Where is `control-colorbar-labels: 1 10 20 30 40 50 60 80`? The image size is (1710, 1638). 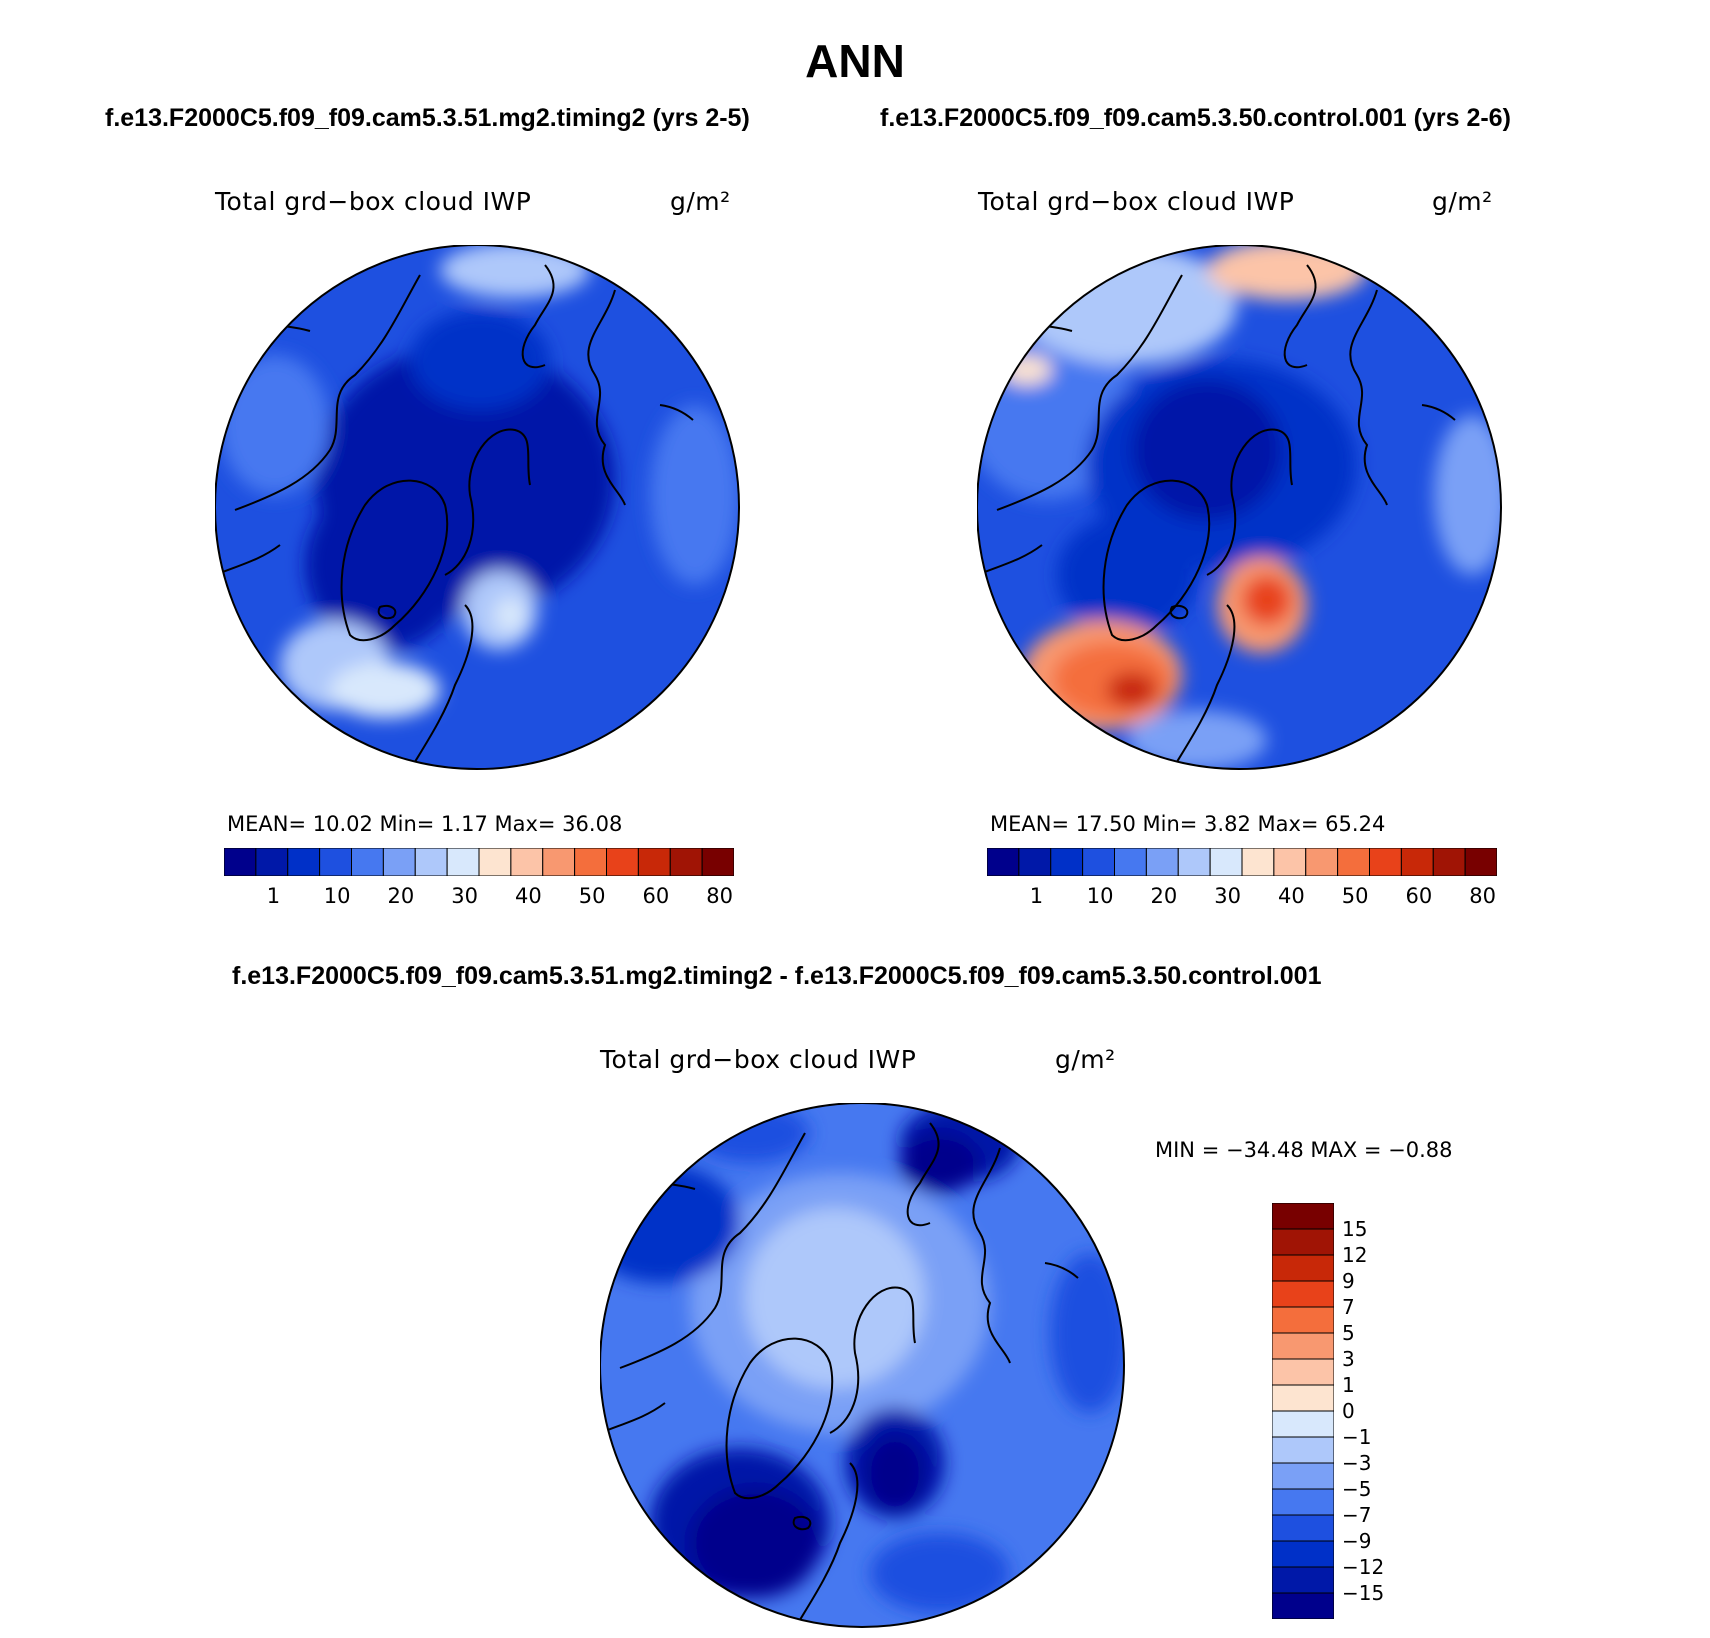
control-colorbar-labels: 1 10 20 30 40 50 60 80 is located at coordinates (1242, 897).